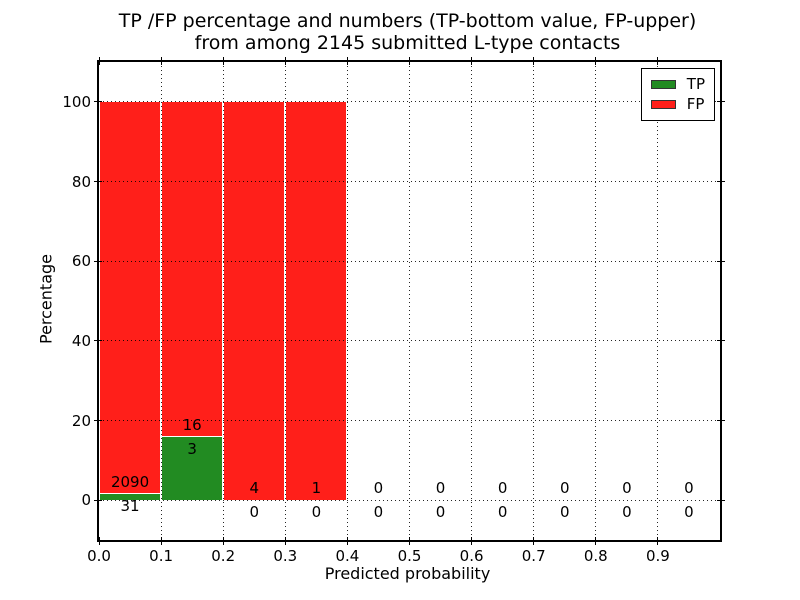  What do you see at coordinates (285, 556) in the screenshot?
I see `x-tick-label: 0.3` at bounding box center [285, 556].